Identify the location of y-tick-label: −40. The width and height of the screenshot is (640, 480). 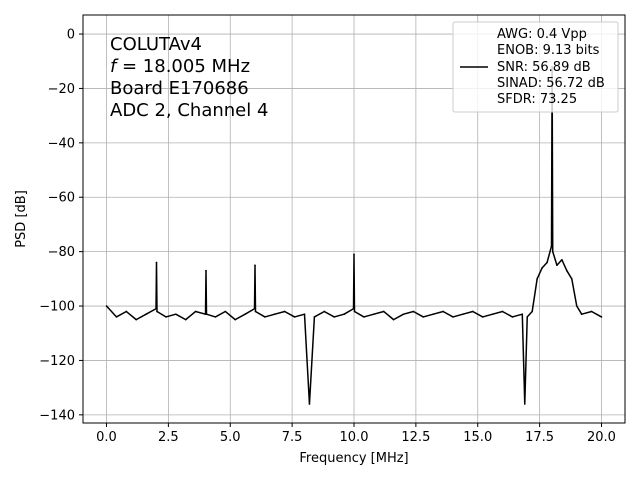
(61, 143).